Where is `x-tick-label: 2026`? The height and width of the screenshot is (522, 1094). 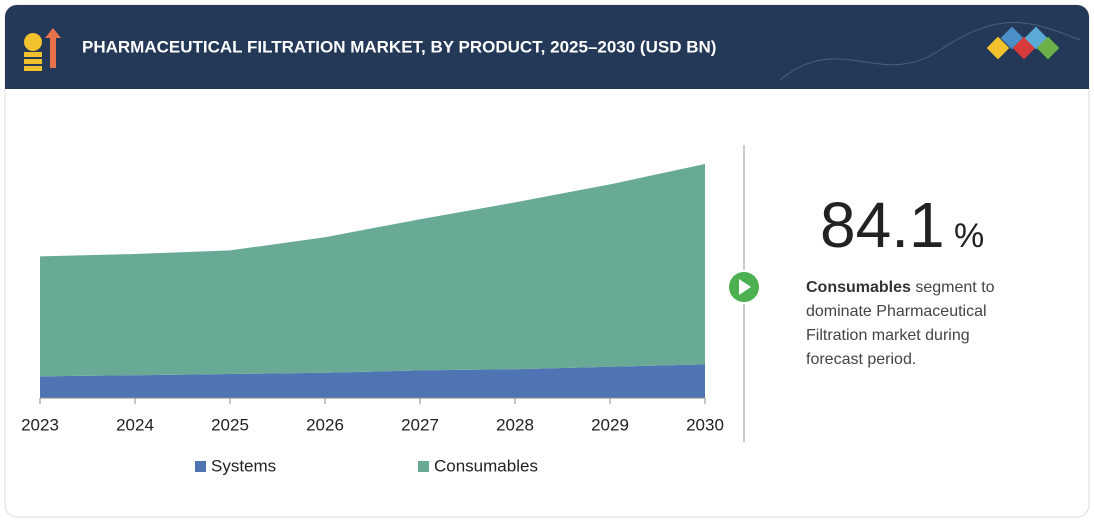 x-tick-label: 2026 is located at coordinates (325, 424).